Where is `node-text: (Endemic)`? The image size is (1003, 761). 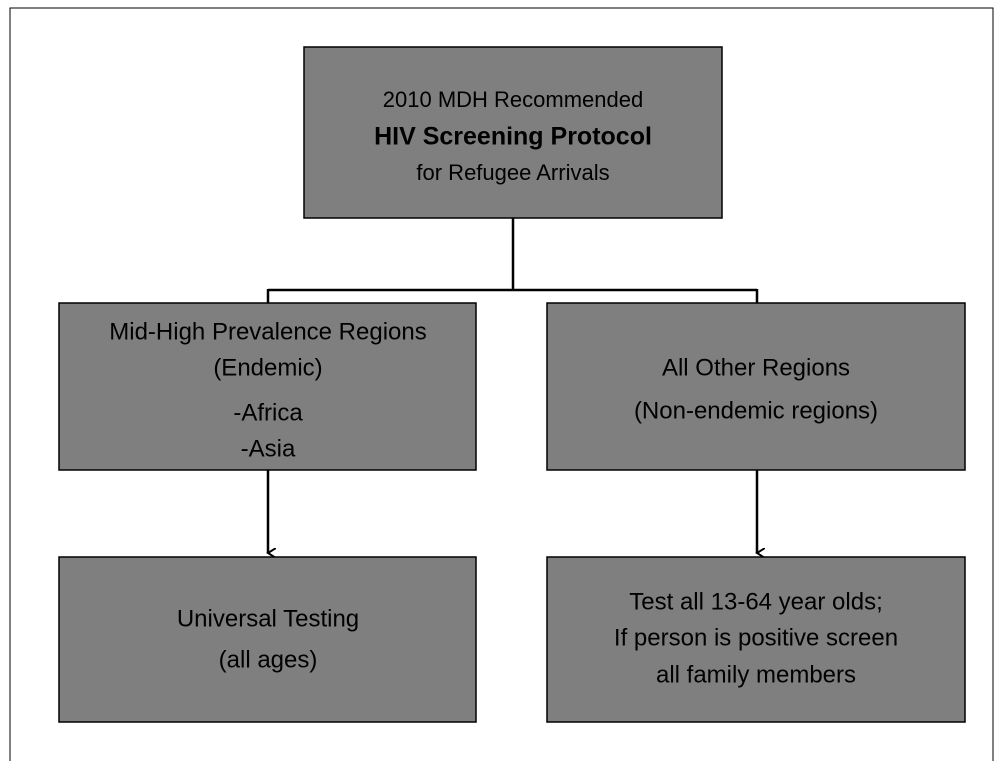 node-text: (Endemic) is located at coordinates (267, 367).